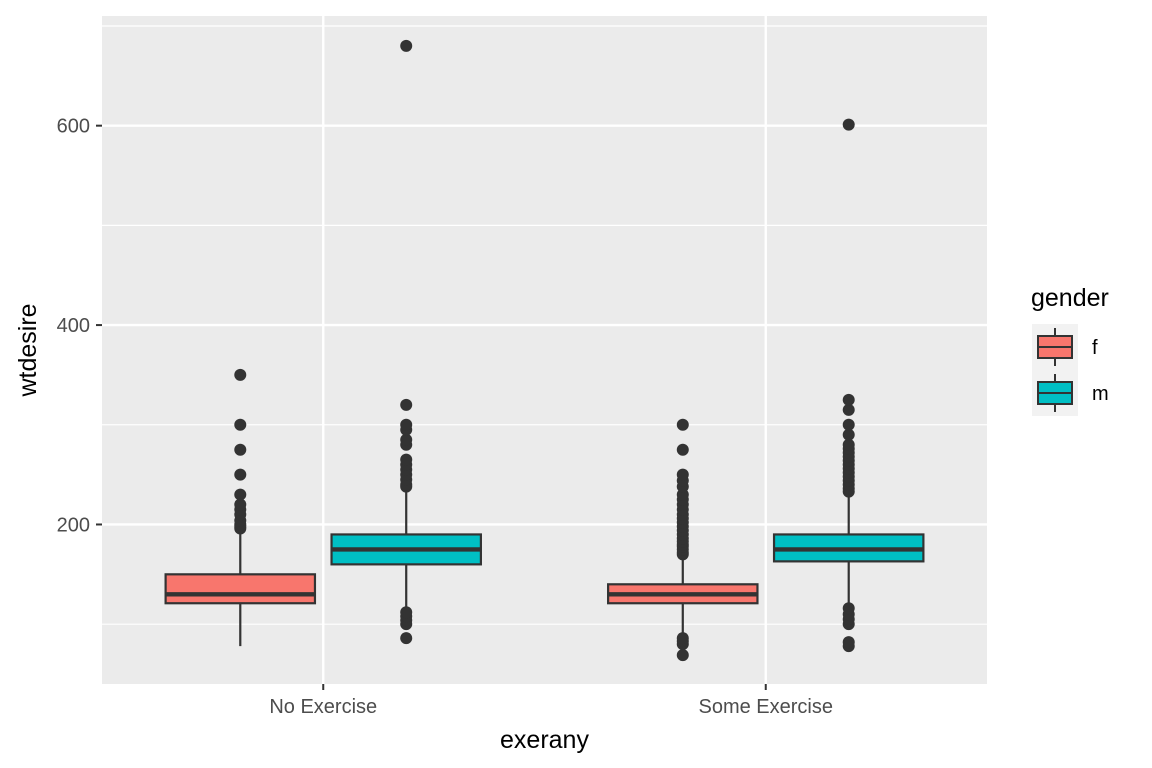 This screenshot has height=768, width=1152. I want to click on box-f-no-exercise, so click(240, 507).